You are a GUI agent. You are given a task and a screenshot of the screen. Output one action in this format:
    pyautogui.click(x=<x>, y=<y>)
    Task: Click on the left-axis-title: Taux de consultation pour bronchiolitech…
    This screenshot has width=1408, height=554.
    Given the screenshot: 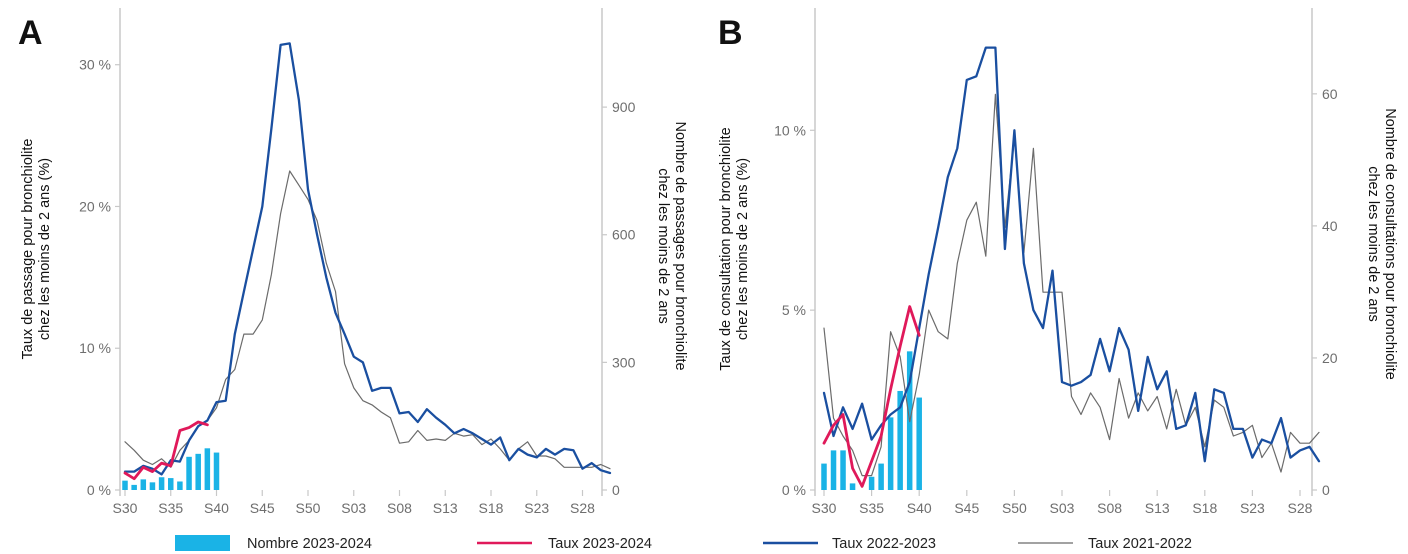 What is the action you would take?
    pyautogui.click(x=734, y=248)
    